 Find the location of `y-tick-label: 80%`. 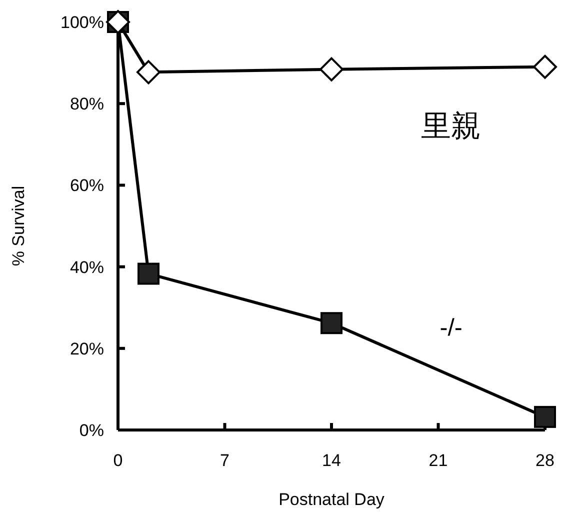

y-tick-label: 80% is located at coordinates (87, 104).